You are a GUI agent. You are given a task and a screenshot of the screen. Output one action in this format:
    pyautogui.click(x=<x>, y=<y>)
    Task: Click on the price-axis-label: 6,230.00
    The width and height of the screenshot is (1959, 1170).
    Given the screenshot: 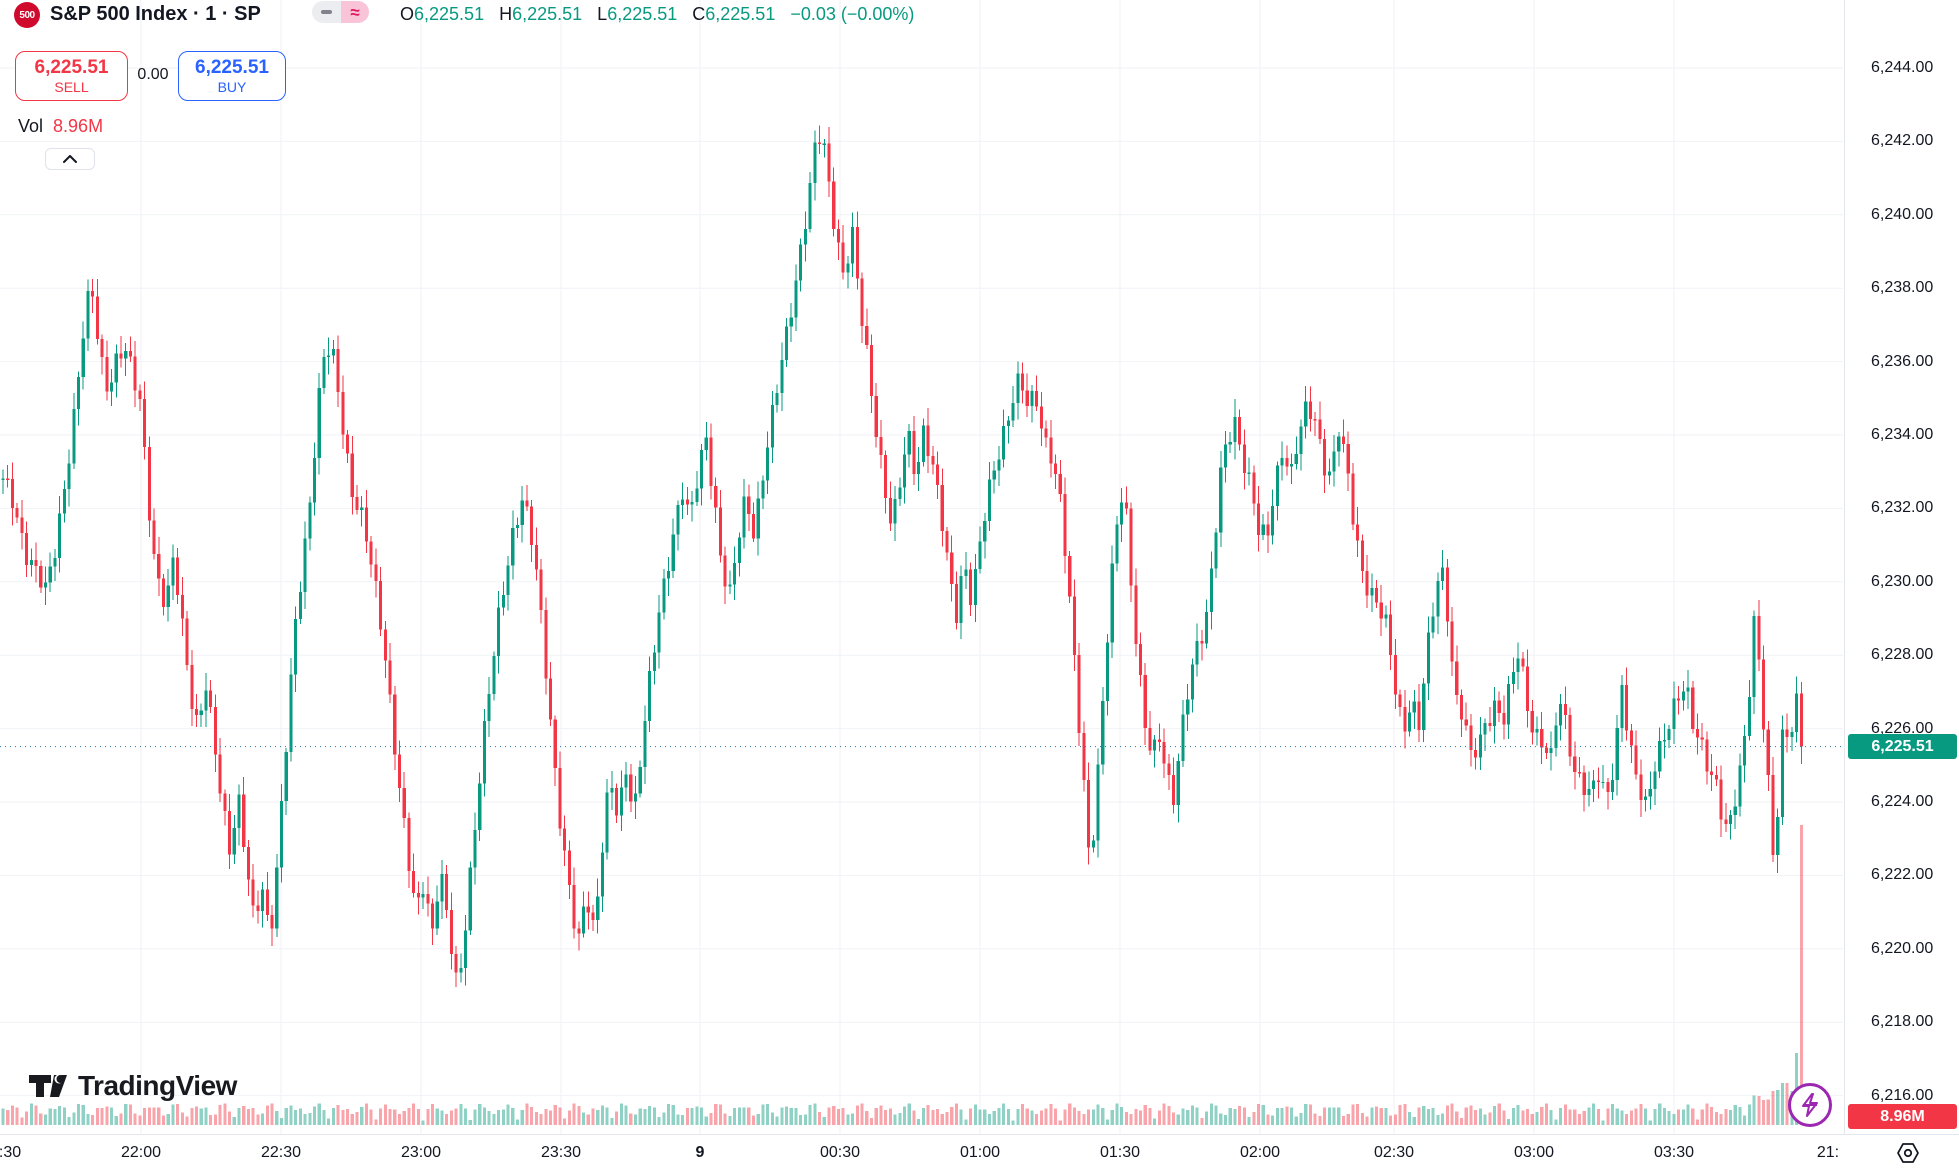 What is the action you would take?
    pyautogui.click(x=1902, y=581)
    